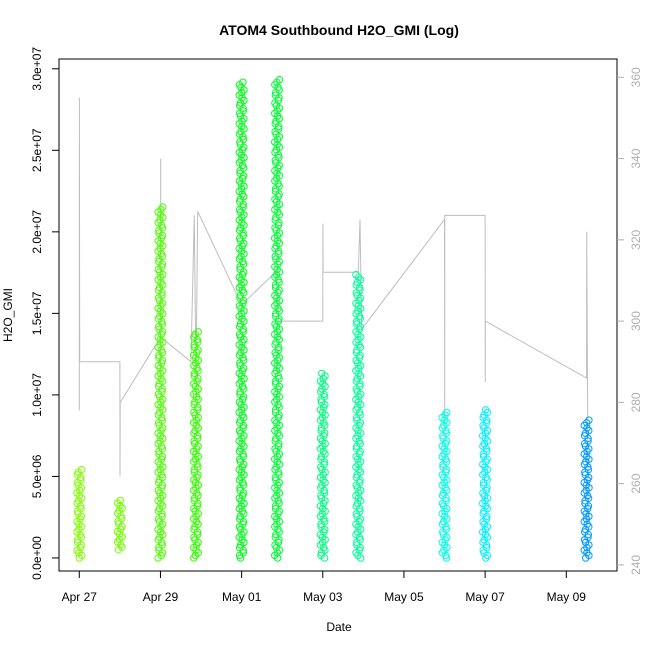  Describe the element at coordinates (242, 597) in the screenshot. I see `x-tick-label: May 01` at that location.